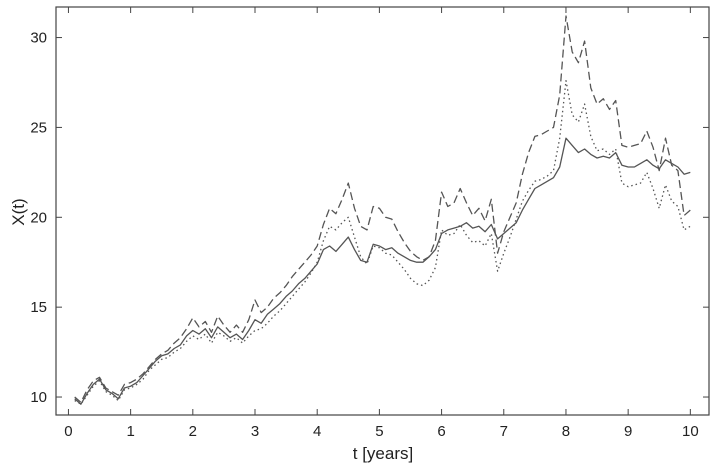 Image resolution: width=716 pixels, height=468 pixels. What do you see at coordinates (379, 431) in the screenshot?
I see `x-tick-label: 5` at bounding box center [379, 431].